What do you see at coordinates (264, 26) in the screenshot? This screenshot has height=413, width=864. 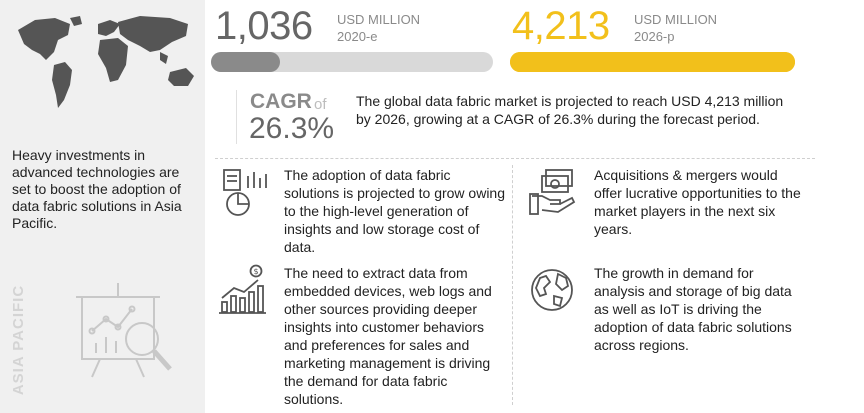 I see `stat-2020-value: 1,036` at bounding box center [264, 26].